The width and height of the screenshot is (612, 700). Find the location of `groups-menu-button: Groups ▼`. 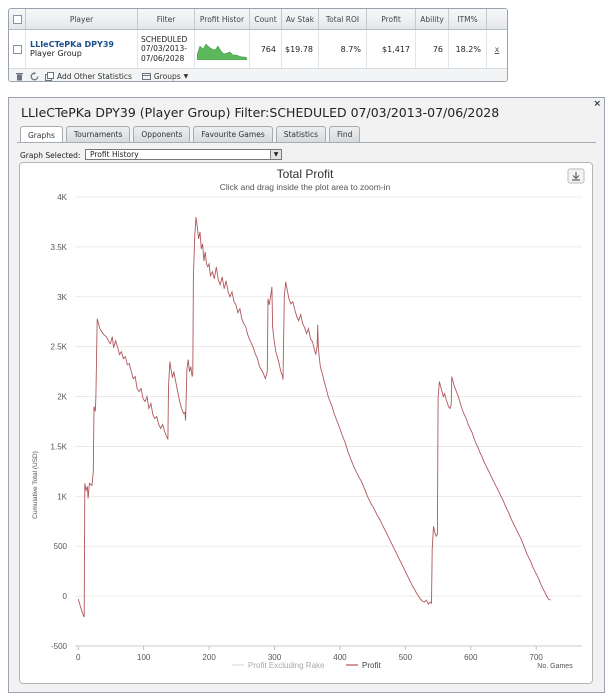

groups-menu-button: Groups ▼ is located at coordinates (165, 76).